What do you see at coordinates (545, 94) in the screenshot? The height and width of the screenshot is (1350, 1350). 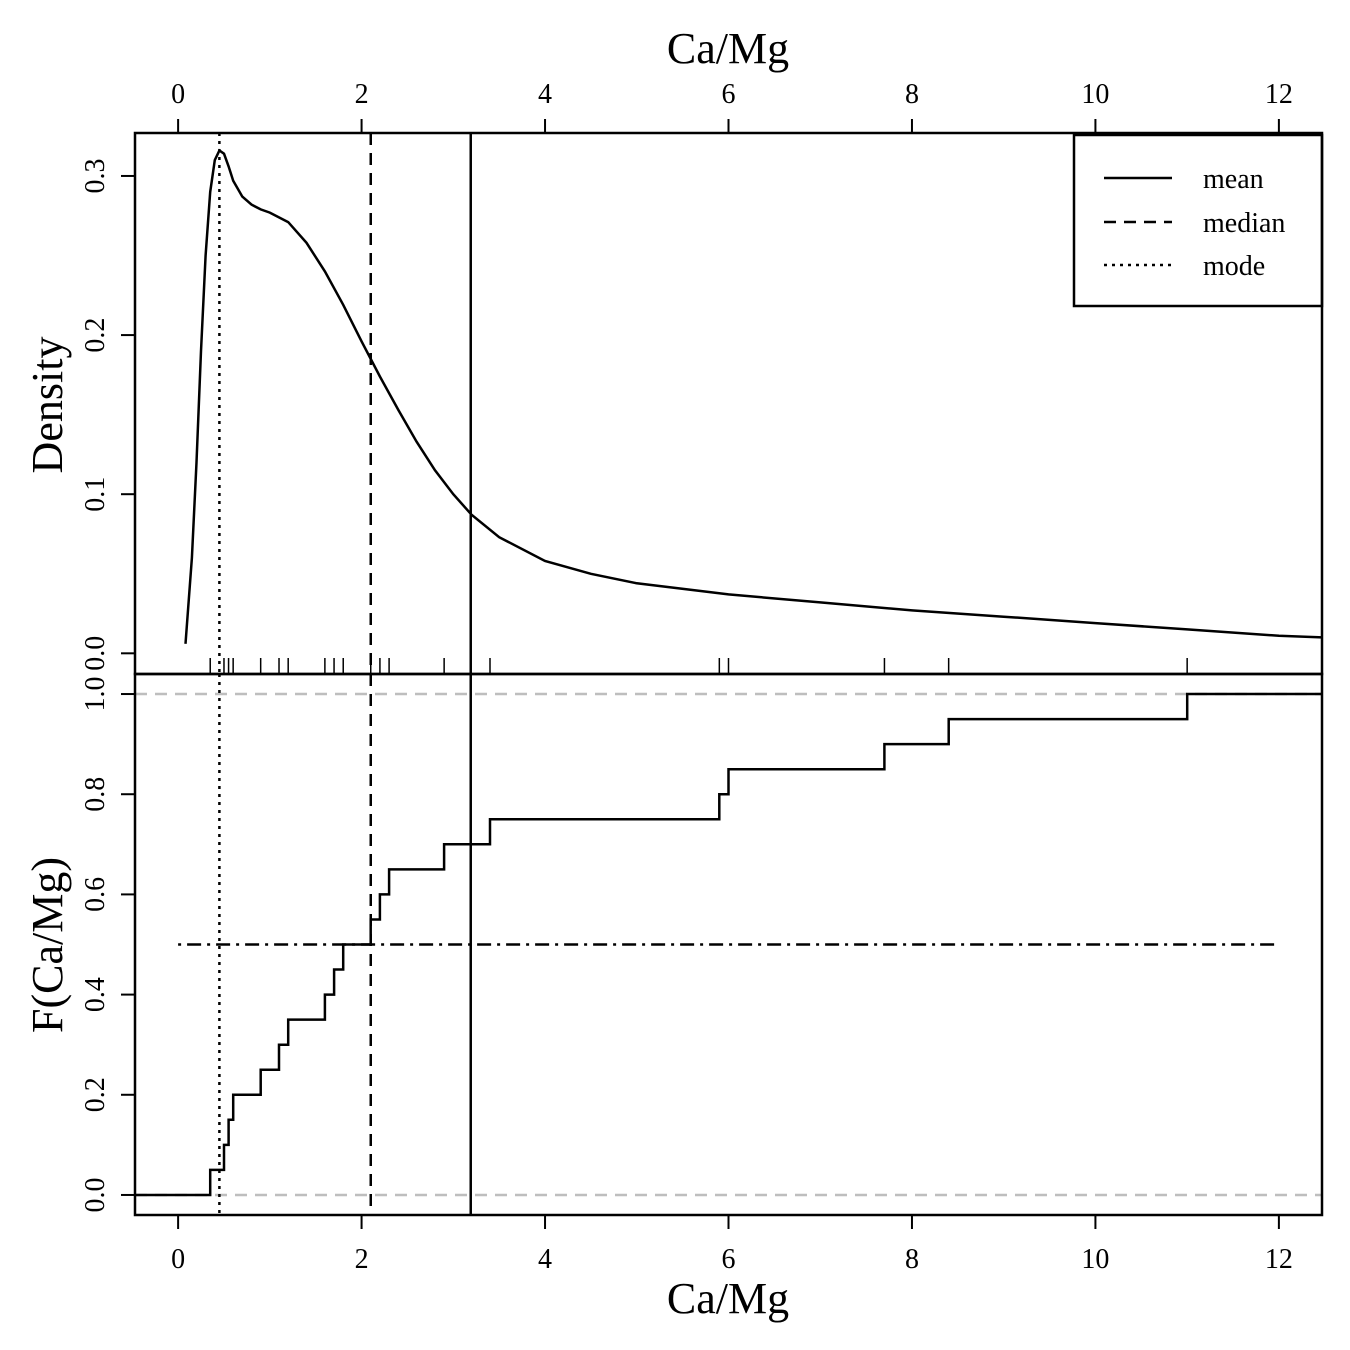 I see `top-x-tick-label: 4` at bounding box center [545, 94].